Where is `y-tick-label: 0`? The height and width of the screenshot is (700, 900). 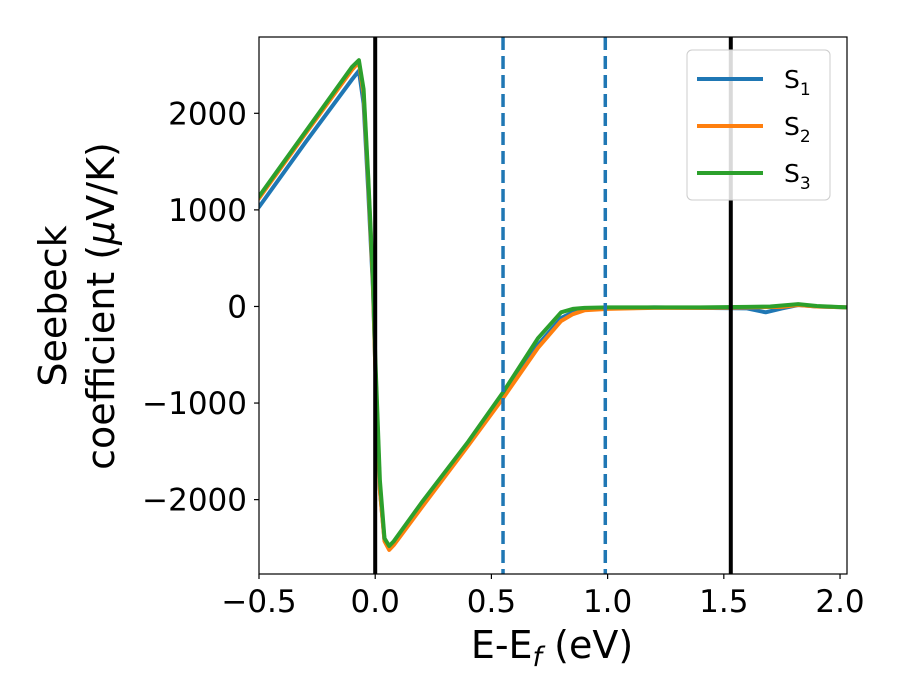
y-tick-label: 0 is located at coordinates (237, 307).